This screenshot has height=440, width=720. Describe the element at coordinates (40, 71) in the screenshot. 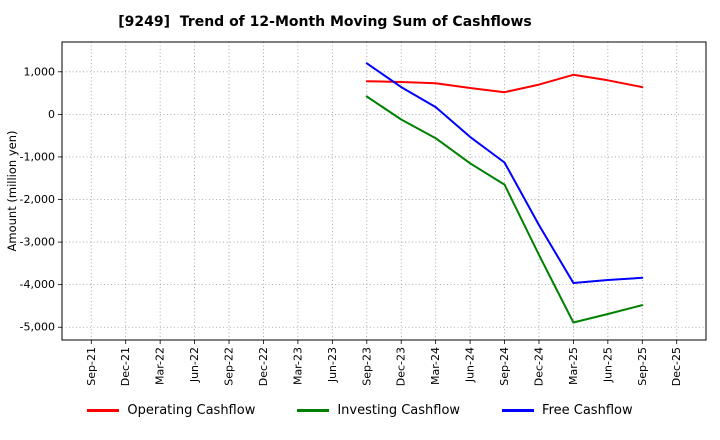

I see `y-tick-label: 1,000` at that location.